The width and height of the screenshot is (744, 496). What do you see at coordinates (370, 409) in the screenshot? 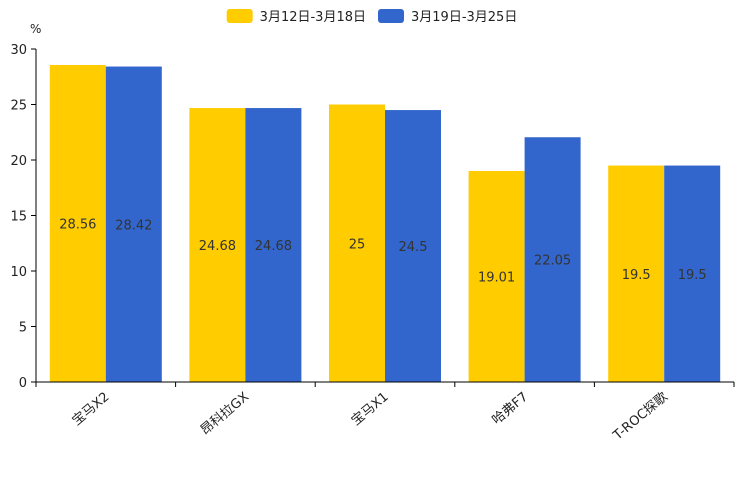
I see `x-category-label-2: 宝马X1` at bounding box center [370, 409].